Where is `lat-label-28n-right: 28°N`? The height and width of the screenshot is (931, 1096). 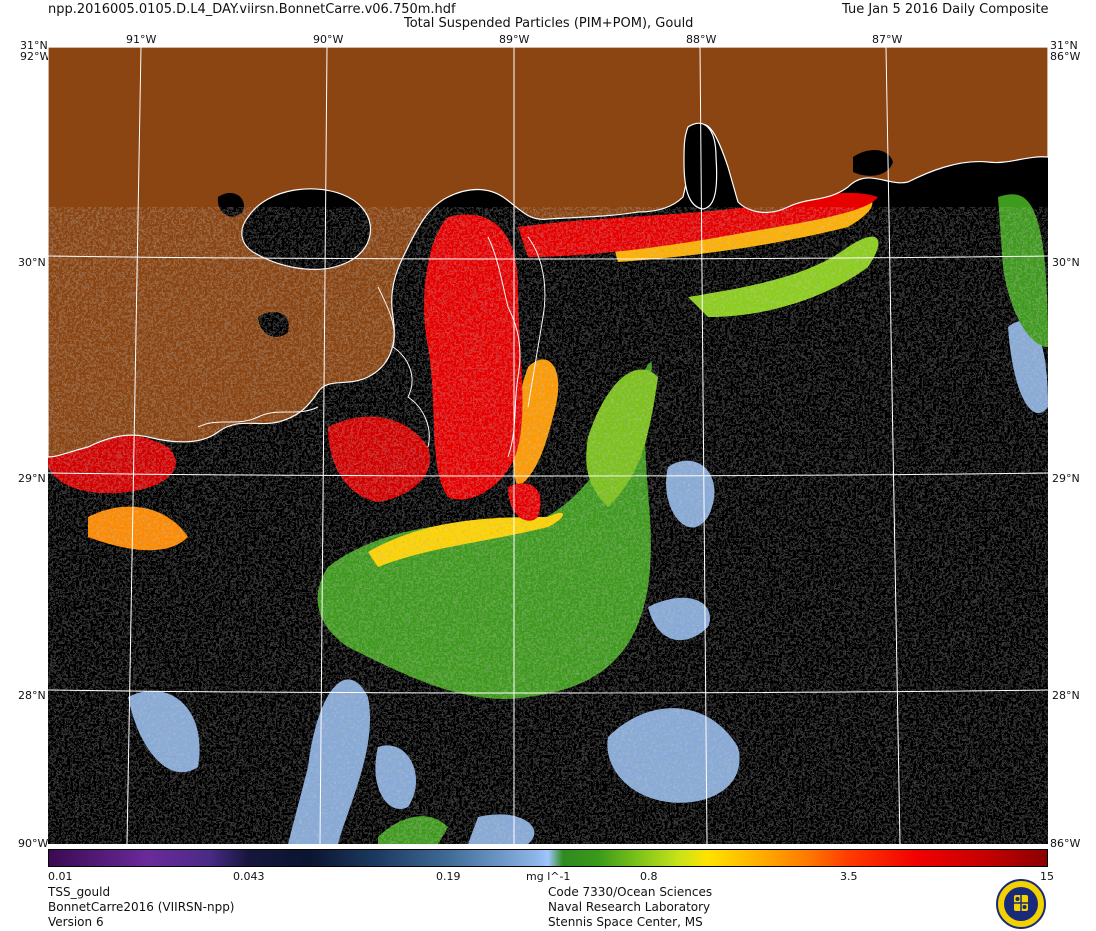 lat-label-28n-right: 28°N is located at coordinates (1066, 695).